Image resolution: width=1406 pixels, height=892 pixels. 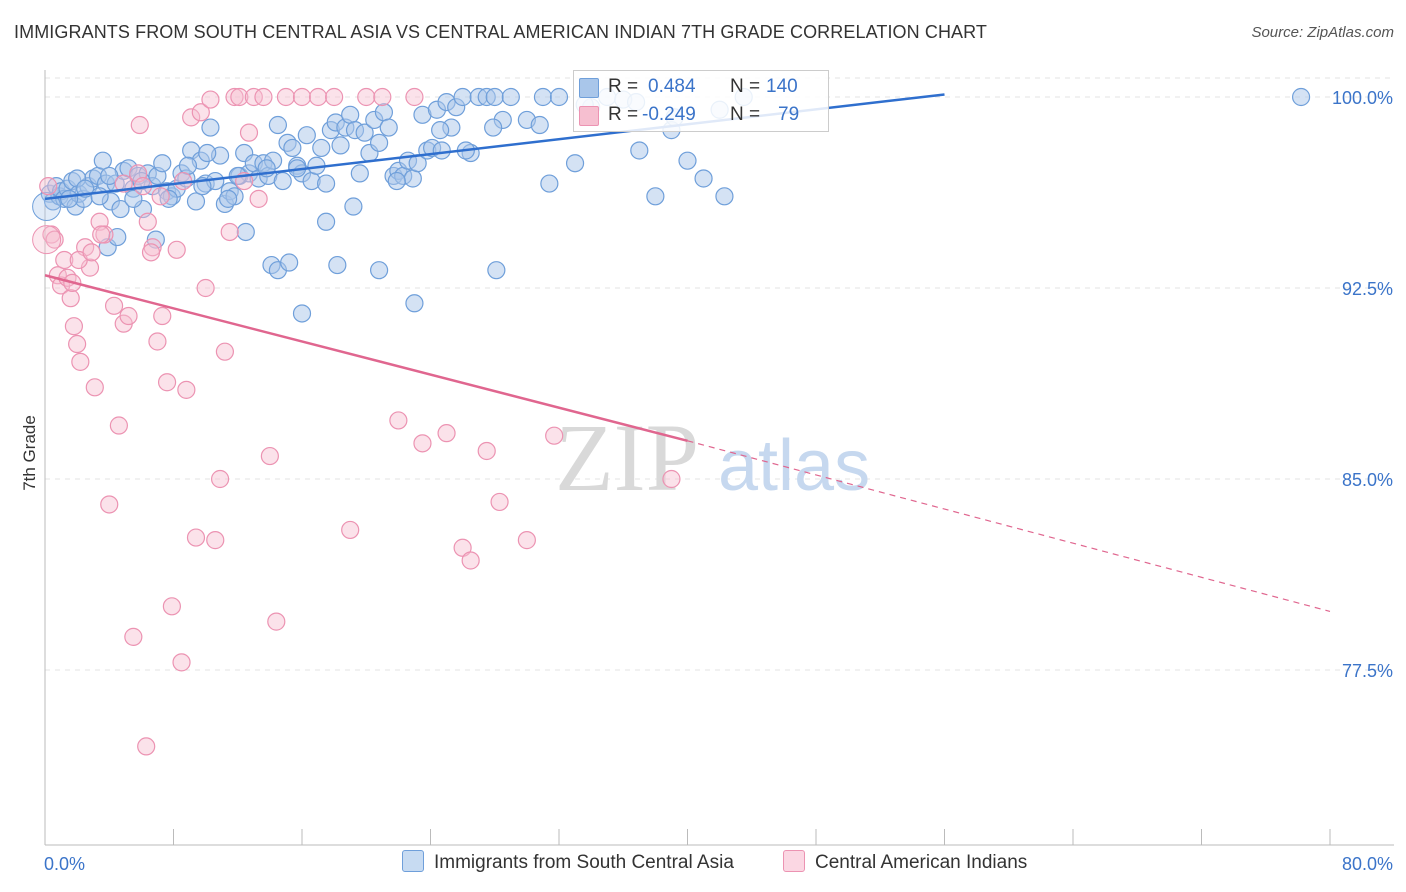 I want to click on legend-item-blue: Immigrants from South Central Asia, so click(x=568, y=862).